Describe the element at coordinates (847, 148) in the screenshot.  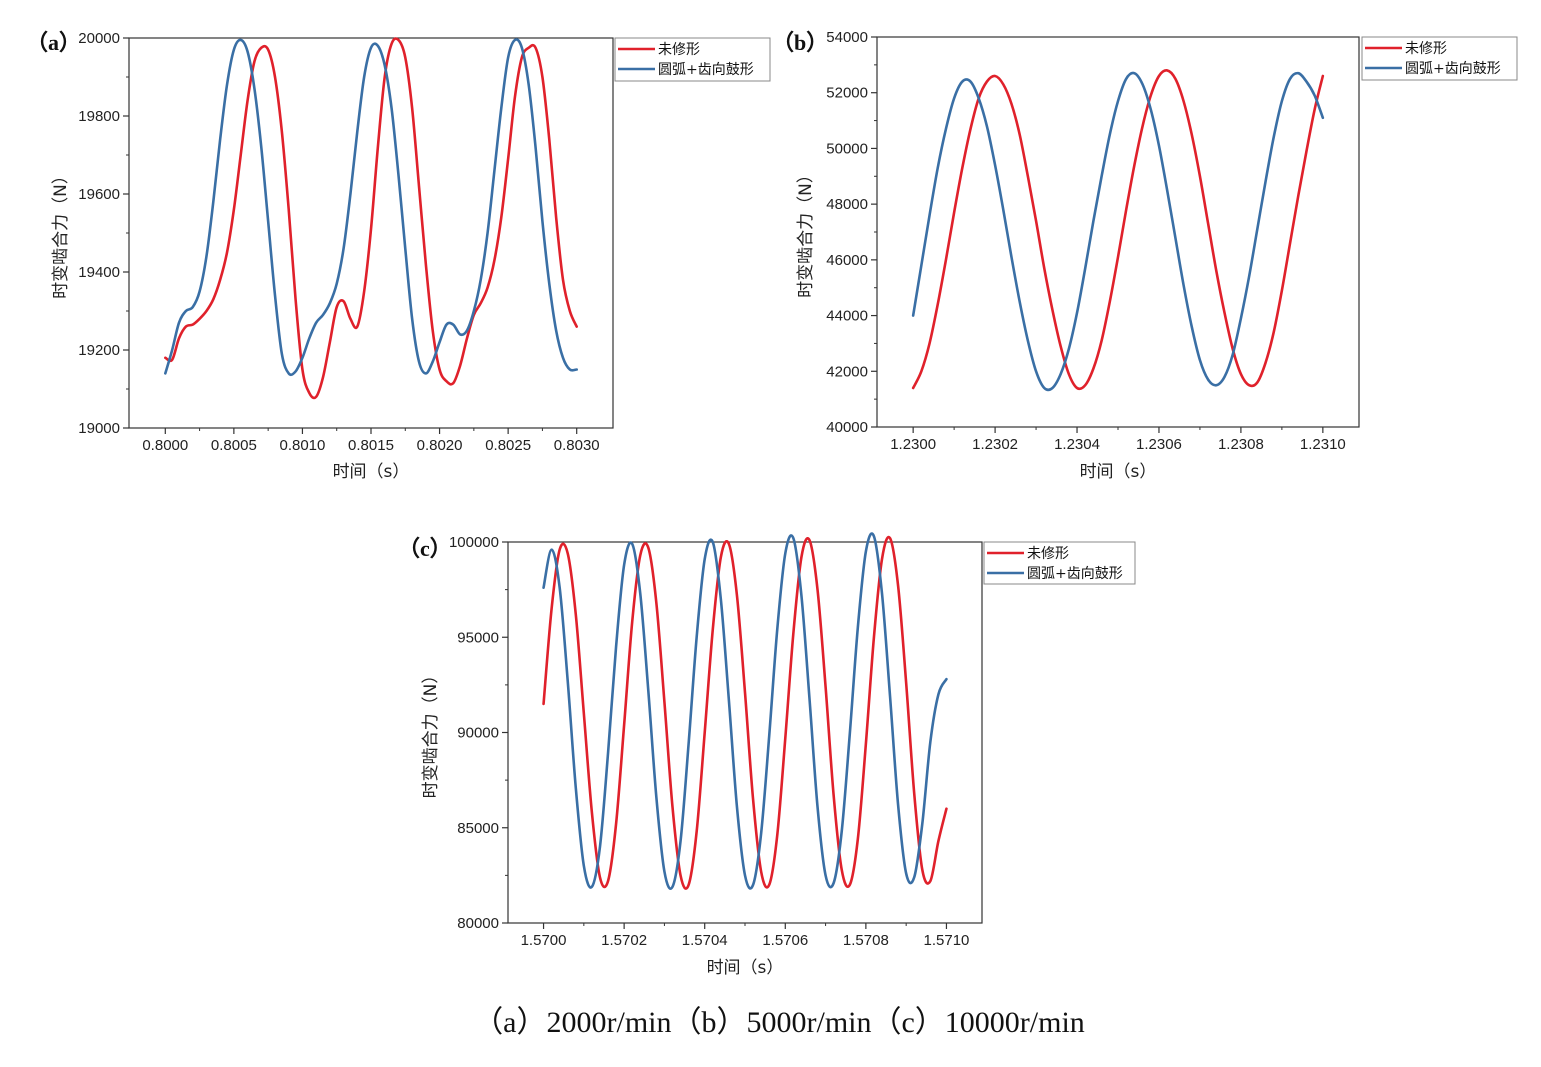
I see `y-tick-label: 50000` at that location.